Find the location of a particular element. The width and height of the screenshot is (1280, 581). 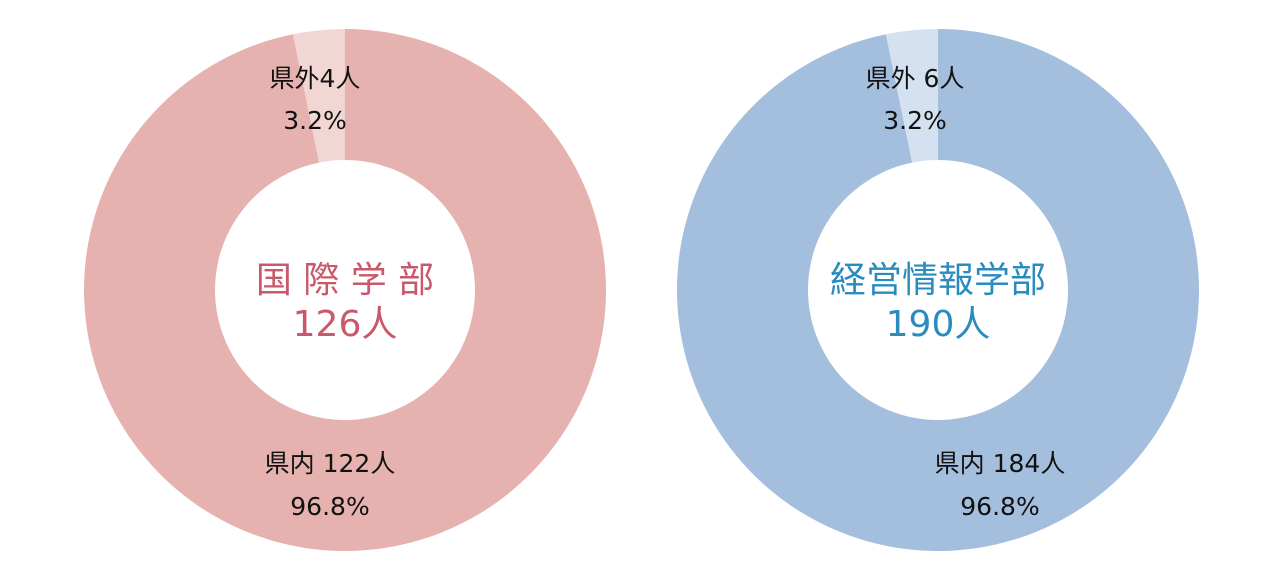

center-title: 国 際 学 部 is located at coordinates (345, 280).